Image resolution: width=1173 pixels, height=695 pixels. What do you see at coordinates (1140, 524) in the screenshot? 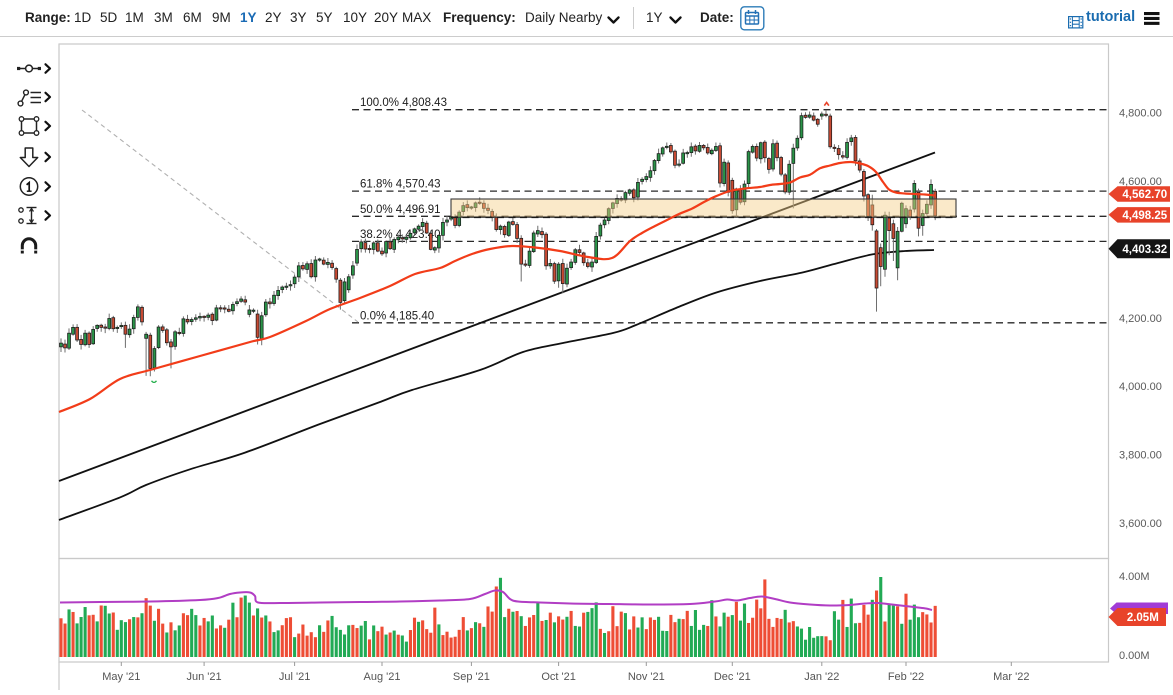
I see `svg-text: 3,600.00` at bounding box center [1140, 524].